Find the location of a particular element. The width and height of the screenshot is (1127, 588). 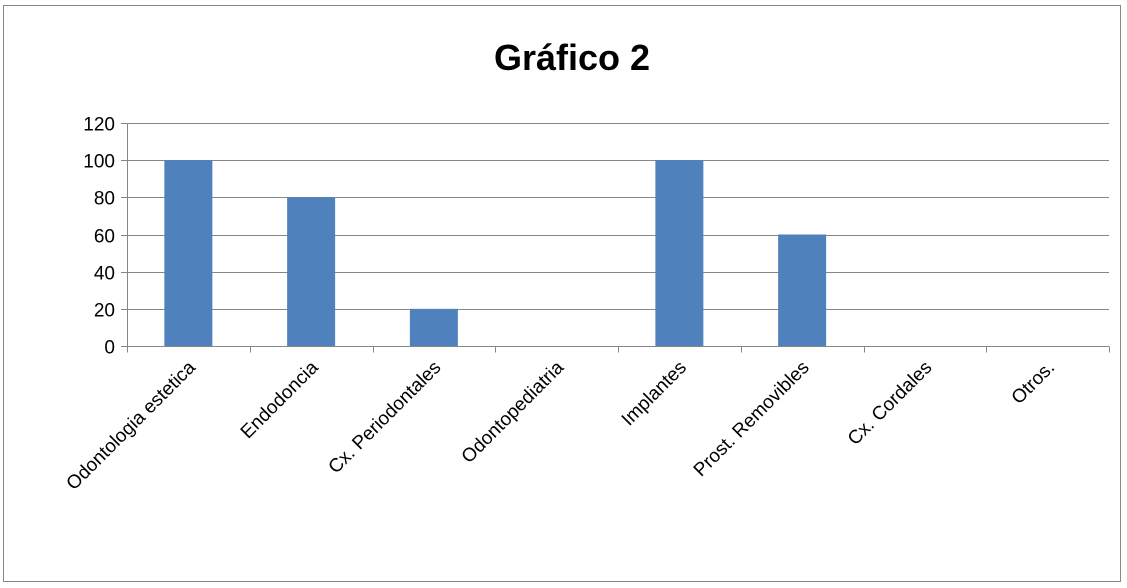

x-tick-label: Odontologia estetica is located at coordinates (132, 426).